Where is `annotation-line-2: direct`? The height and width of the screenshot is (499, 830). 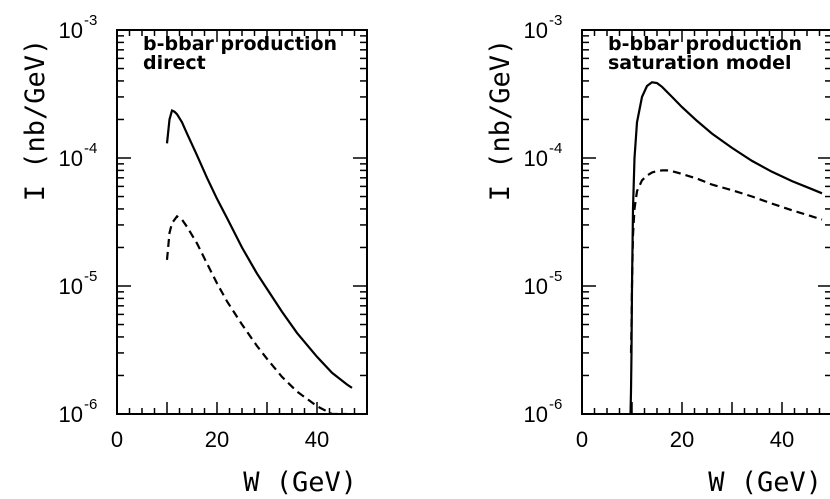
annotation-line-2: direct is located at coordinates (174, 63).